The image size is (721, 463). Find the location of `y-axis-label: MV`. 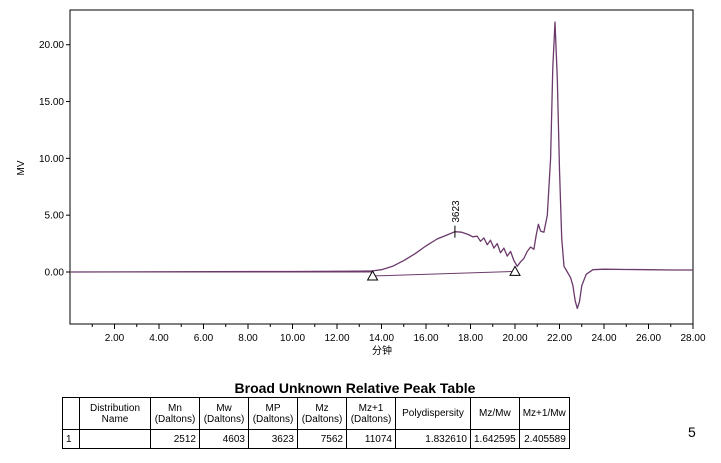

y-axis-label: MV is located at coordinates (21, 167).